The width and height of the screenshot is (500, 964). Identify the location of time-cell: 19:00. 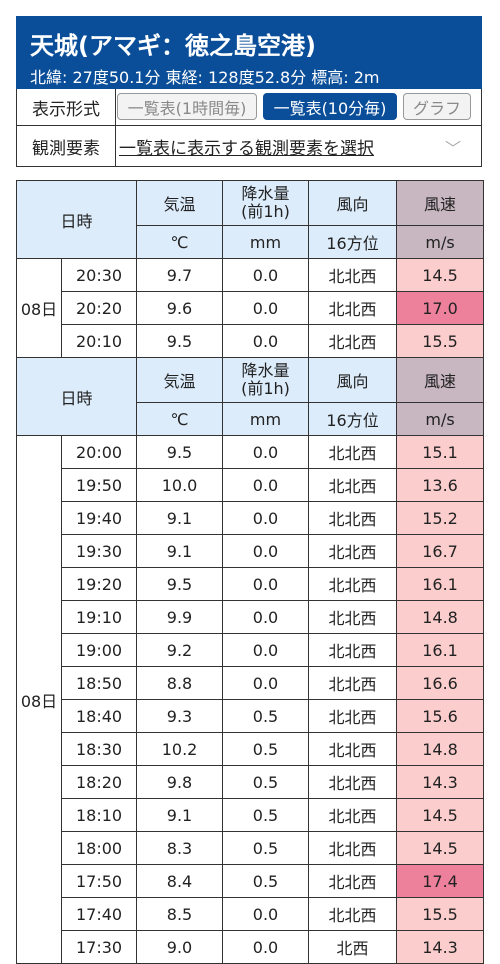
(99, 650).